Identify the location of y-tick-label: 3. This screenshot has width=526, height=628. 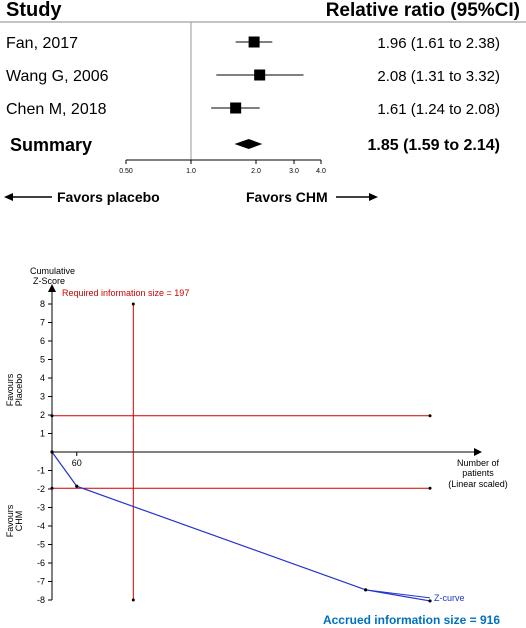
(42, 397).